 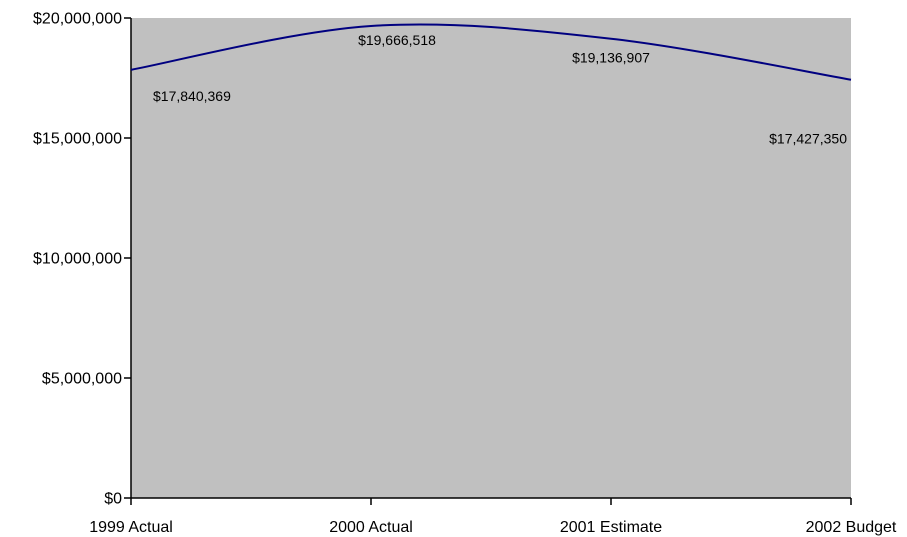 What do you see at coordinates (77, 139) in the screenshot?
I see `y-tick-label: $15,000,000` at bounding box center [77, 139].